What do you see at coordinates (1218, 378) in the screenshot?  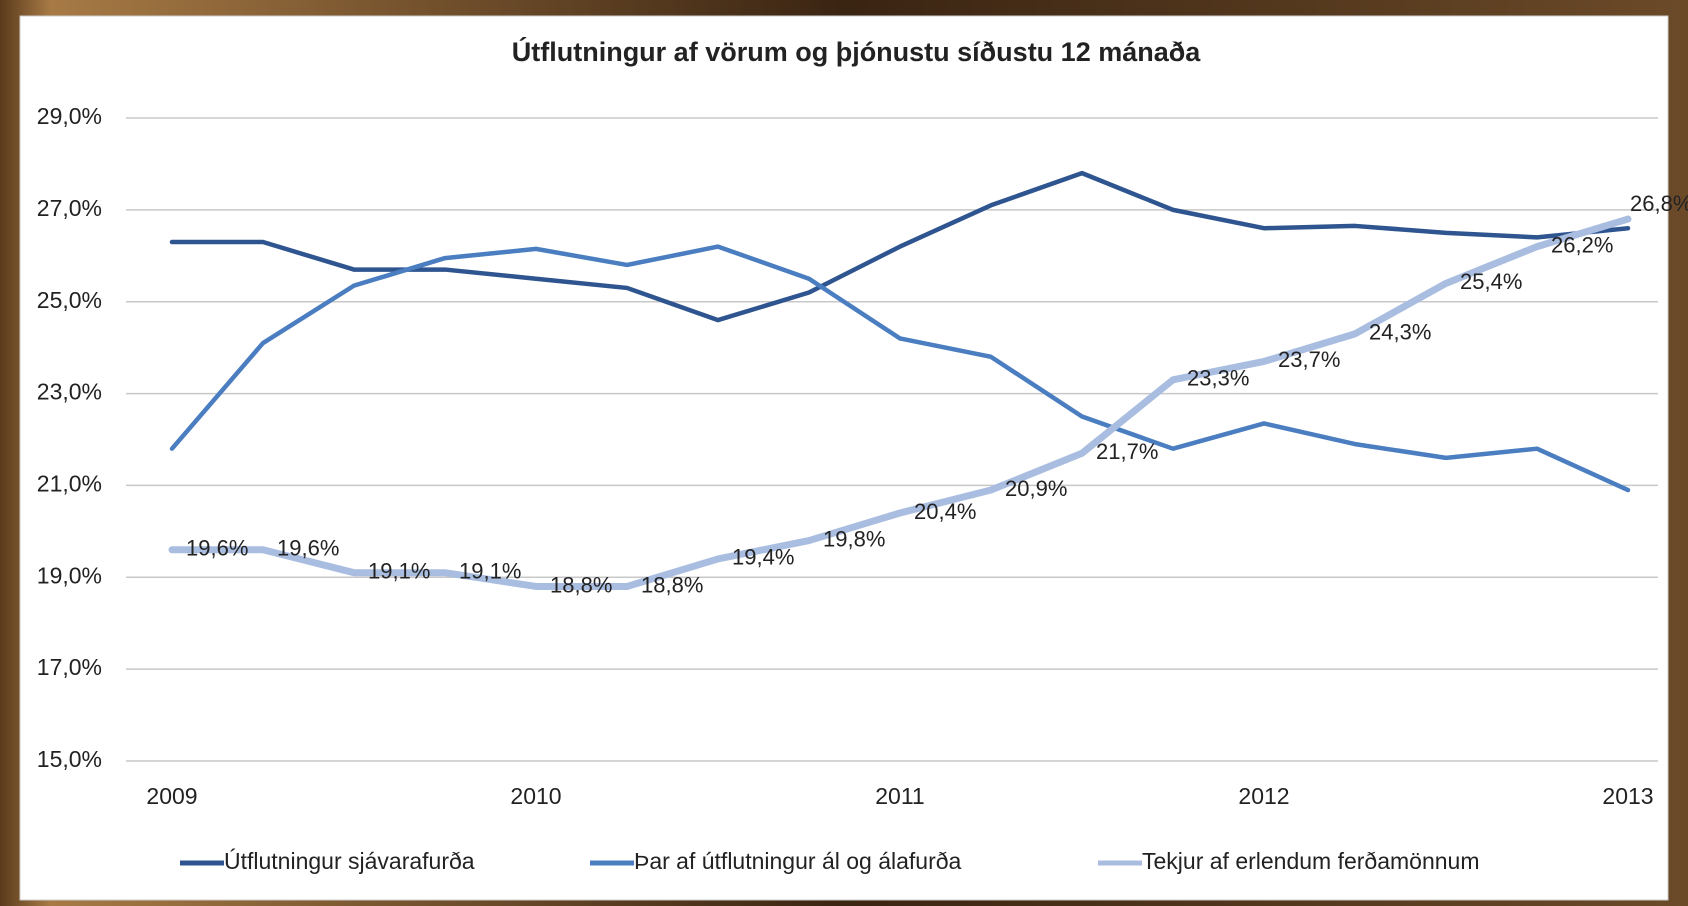 I see `data-label: 23,3%` at bounding box center [1218, 378].